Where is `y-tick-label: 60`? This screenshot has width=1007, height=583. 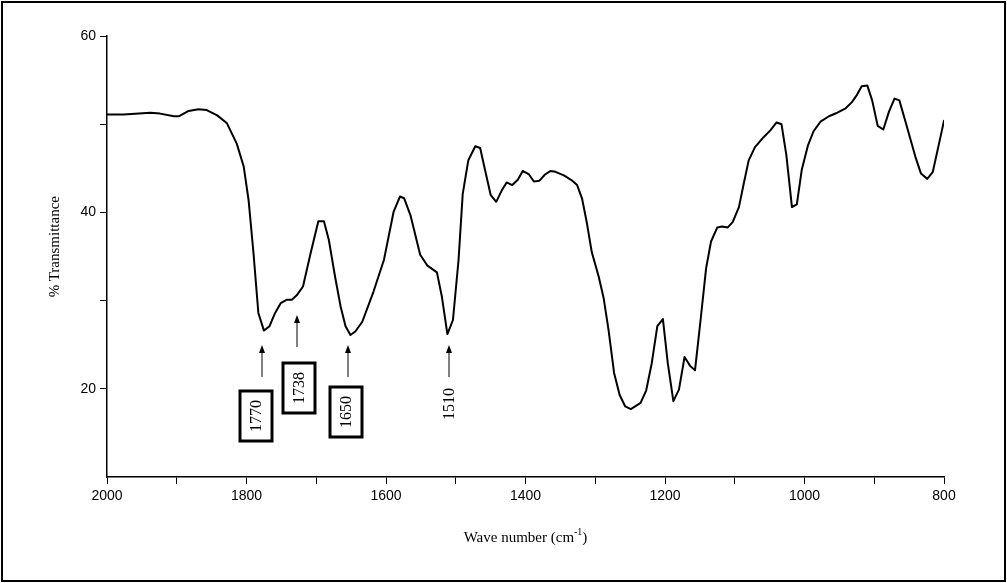 y-tick-label: 60 is located at coordinates (88, 34).